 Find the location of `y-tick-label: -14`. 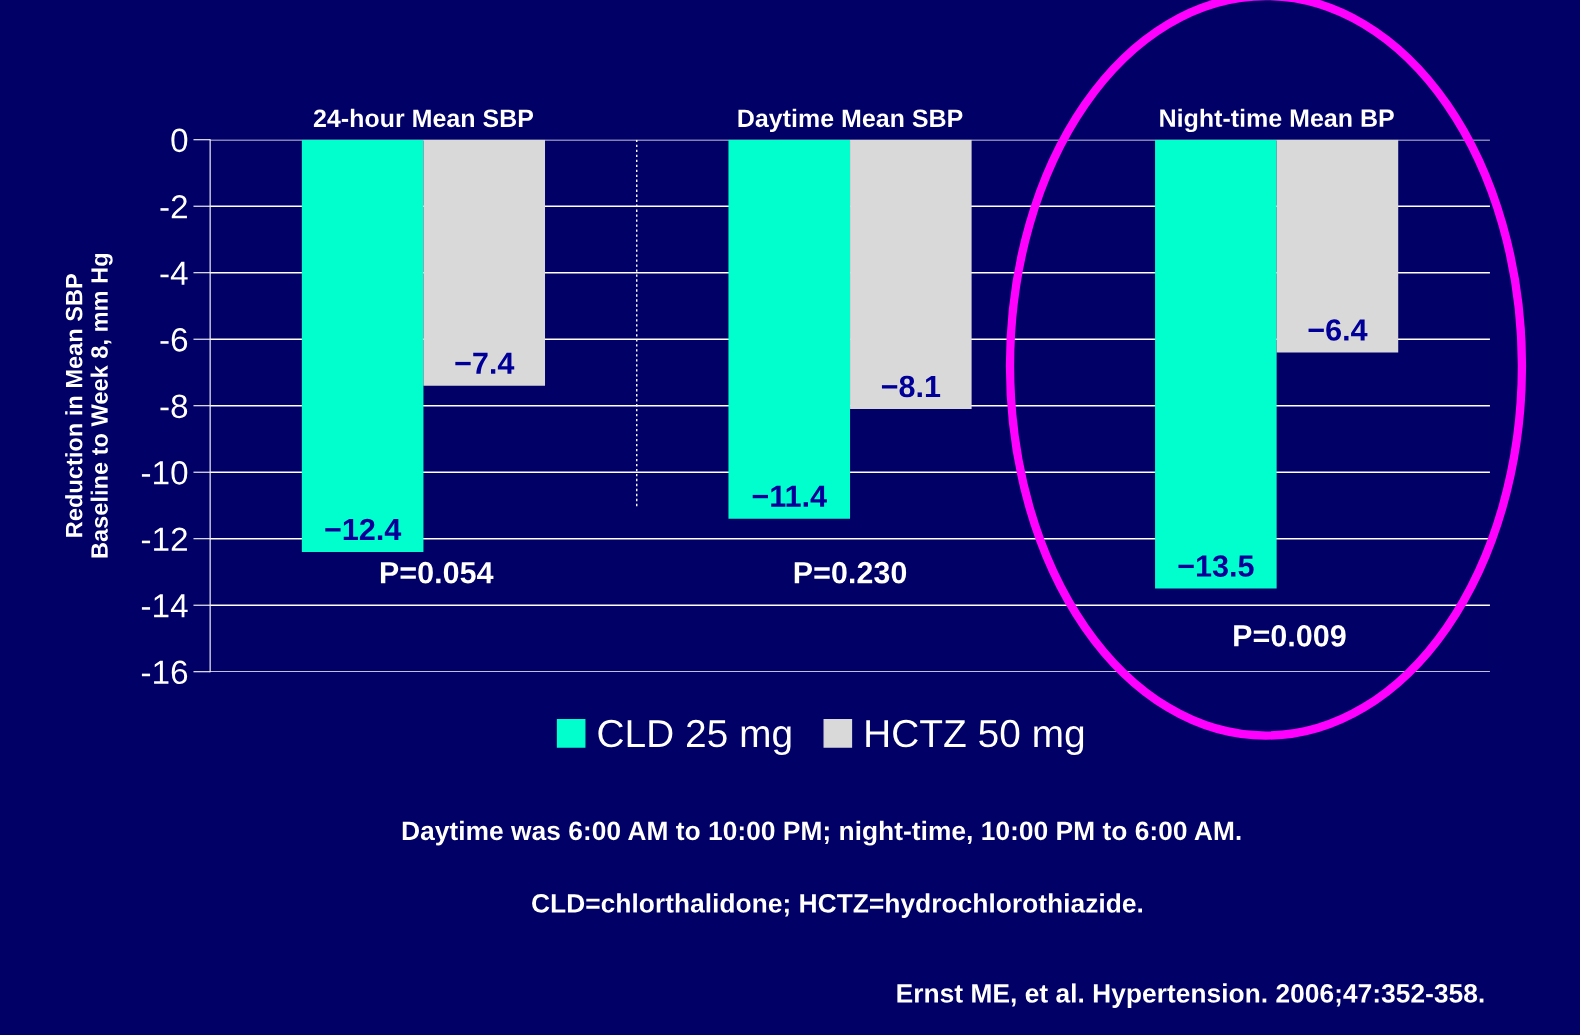

y-tick-label: -14 is located at coordinates (164, 606).